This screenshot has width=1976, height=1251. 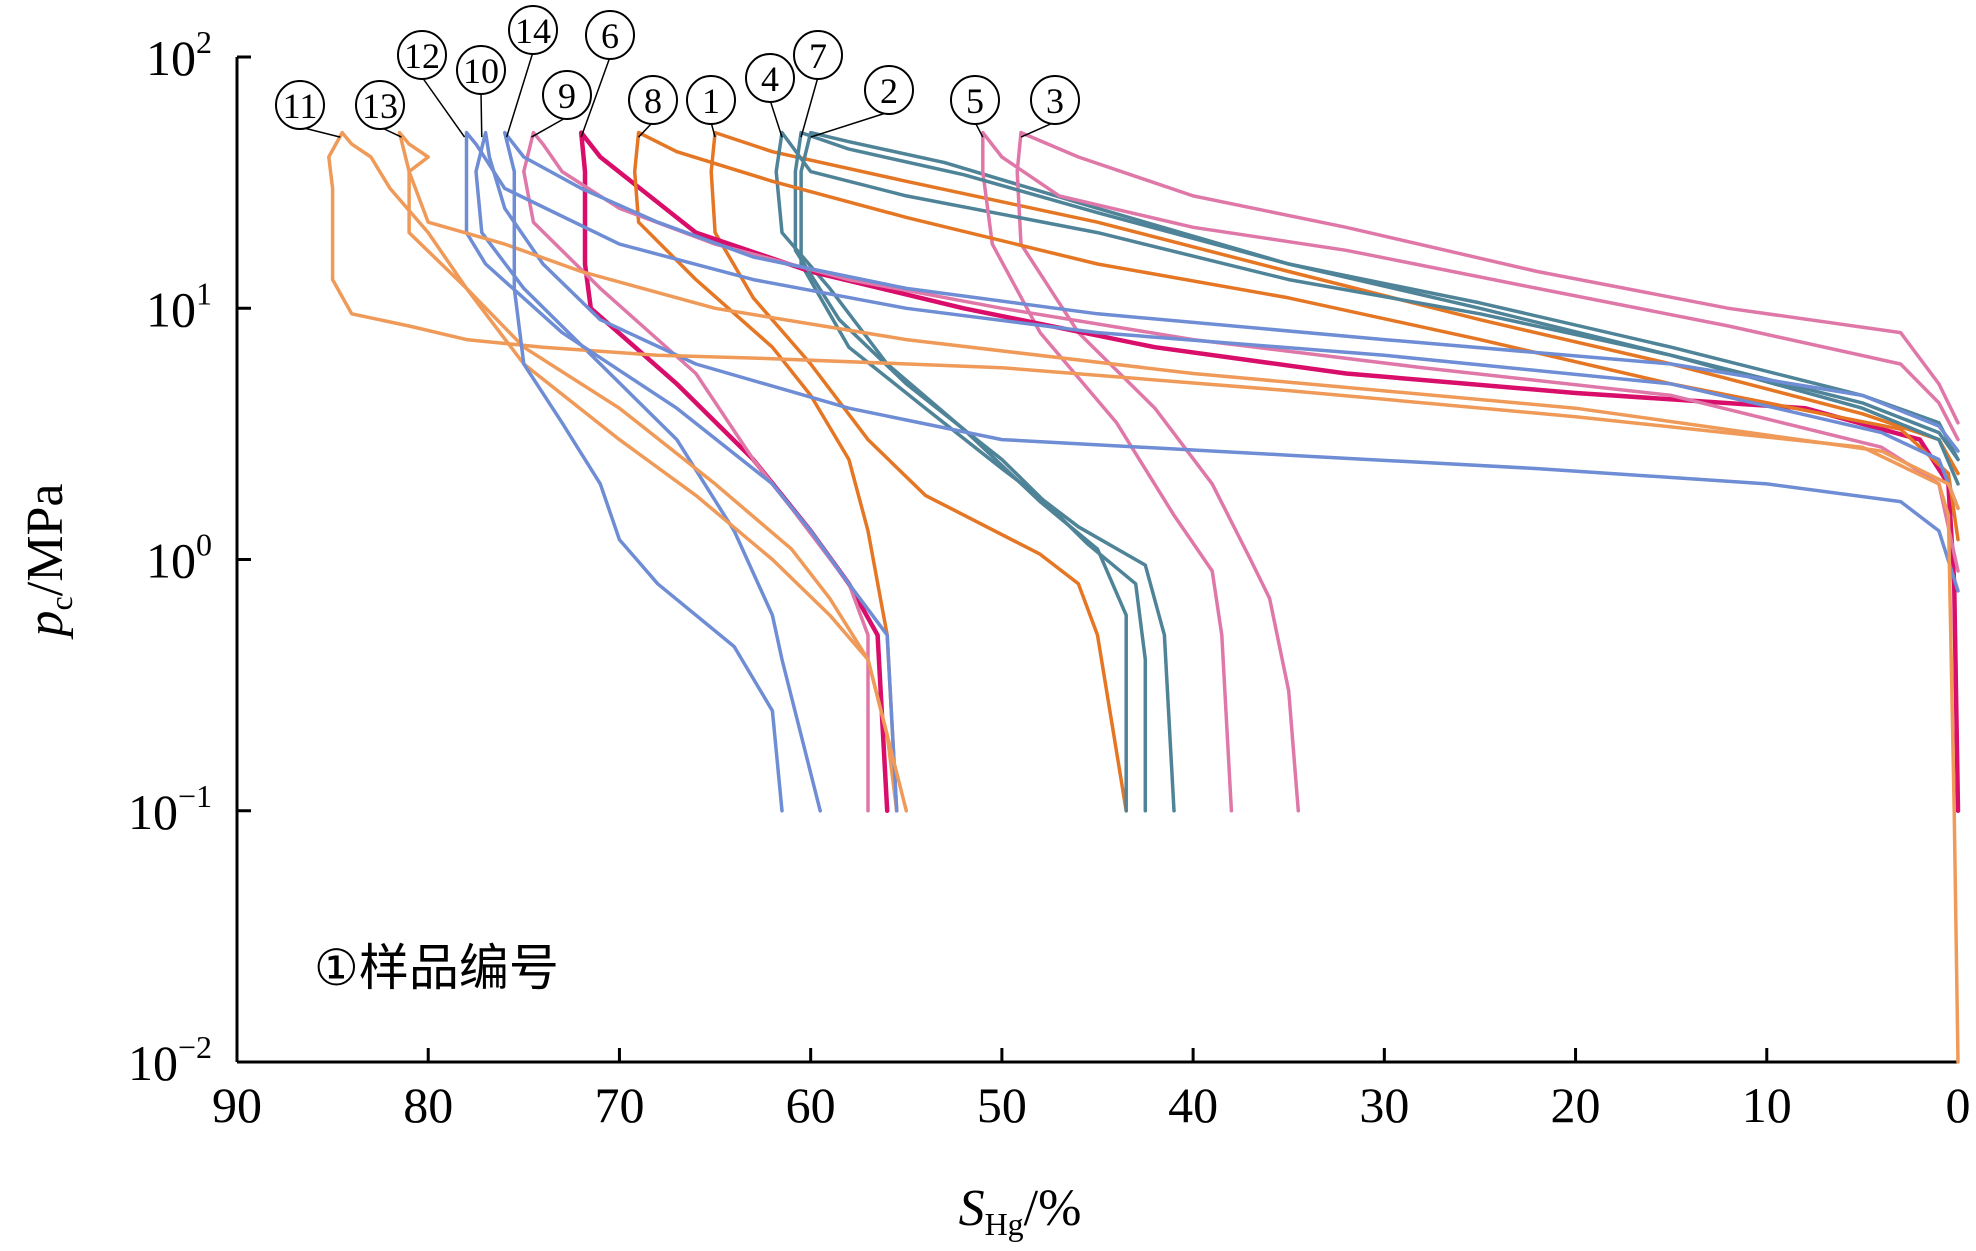 I want to click on y-tick-exponent: −1, so click(x=195, y=796).